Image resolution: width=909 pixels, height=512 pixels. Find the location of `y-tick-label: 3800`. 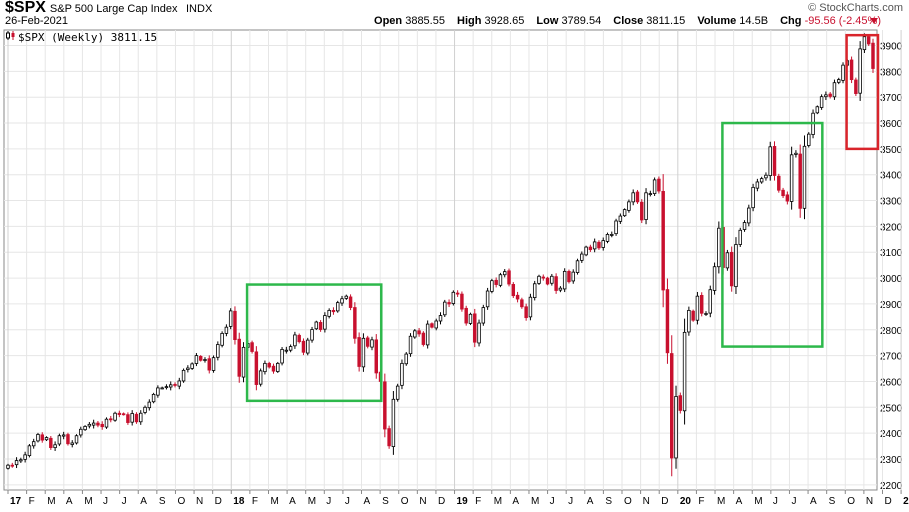

y-tick-label: 3800 is located at coordinates (891, 72).